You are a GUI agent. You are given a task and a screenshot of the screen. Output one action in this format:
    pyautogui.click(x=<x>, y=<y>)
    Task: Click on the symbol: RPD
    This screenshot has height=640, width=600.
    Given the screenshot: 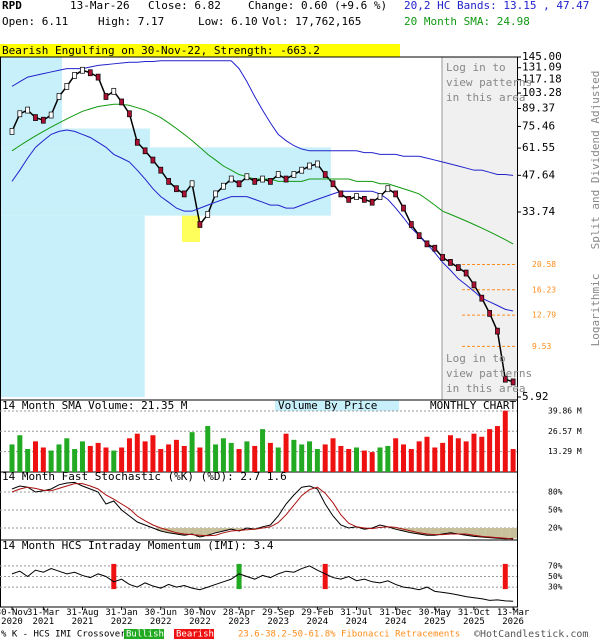 What is the action you would take?
    pyautogui.click(x=12, y=6)
    